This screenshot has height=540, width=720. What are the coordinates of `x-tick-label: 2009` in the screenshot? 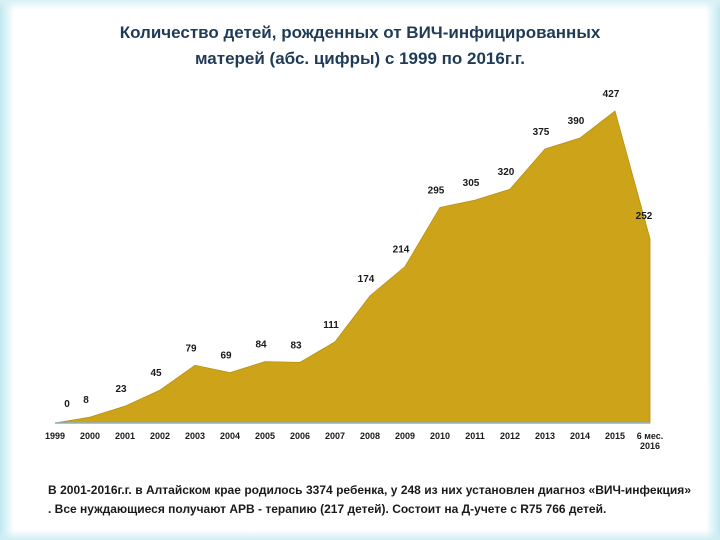 It's located at (405, 436).